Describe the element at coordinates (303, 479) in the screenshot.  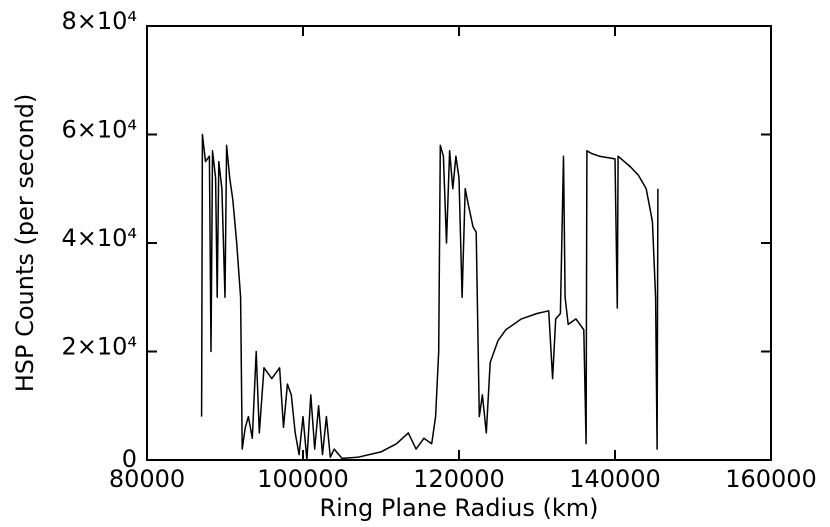
I see `x-tick-label: 100000` at that location.